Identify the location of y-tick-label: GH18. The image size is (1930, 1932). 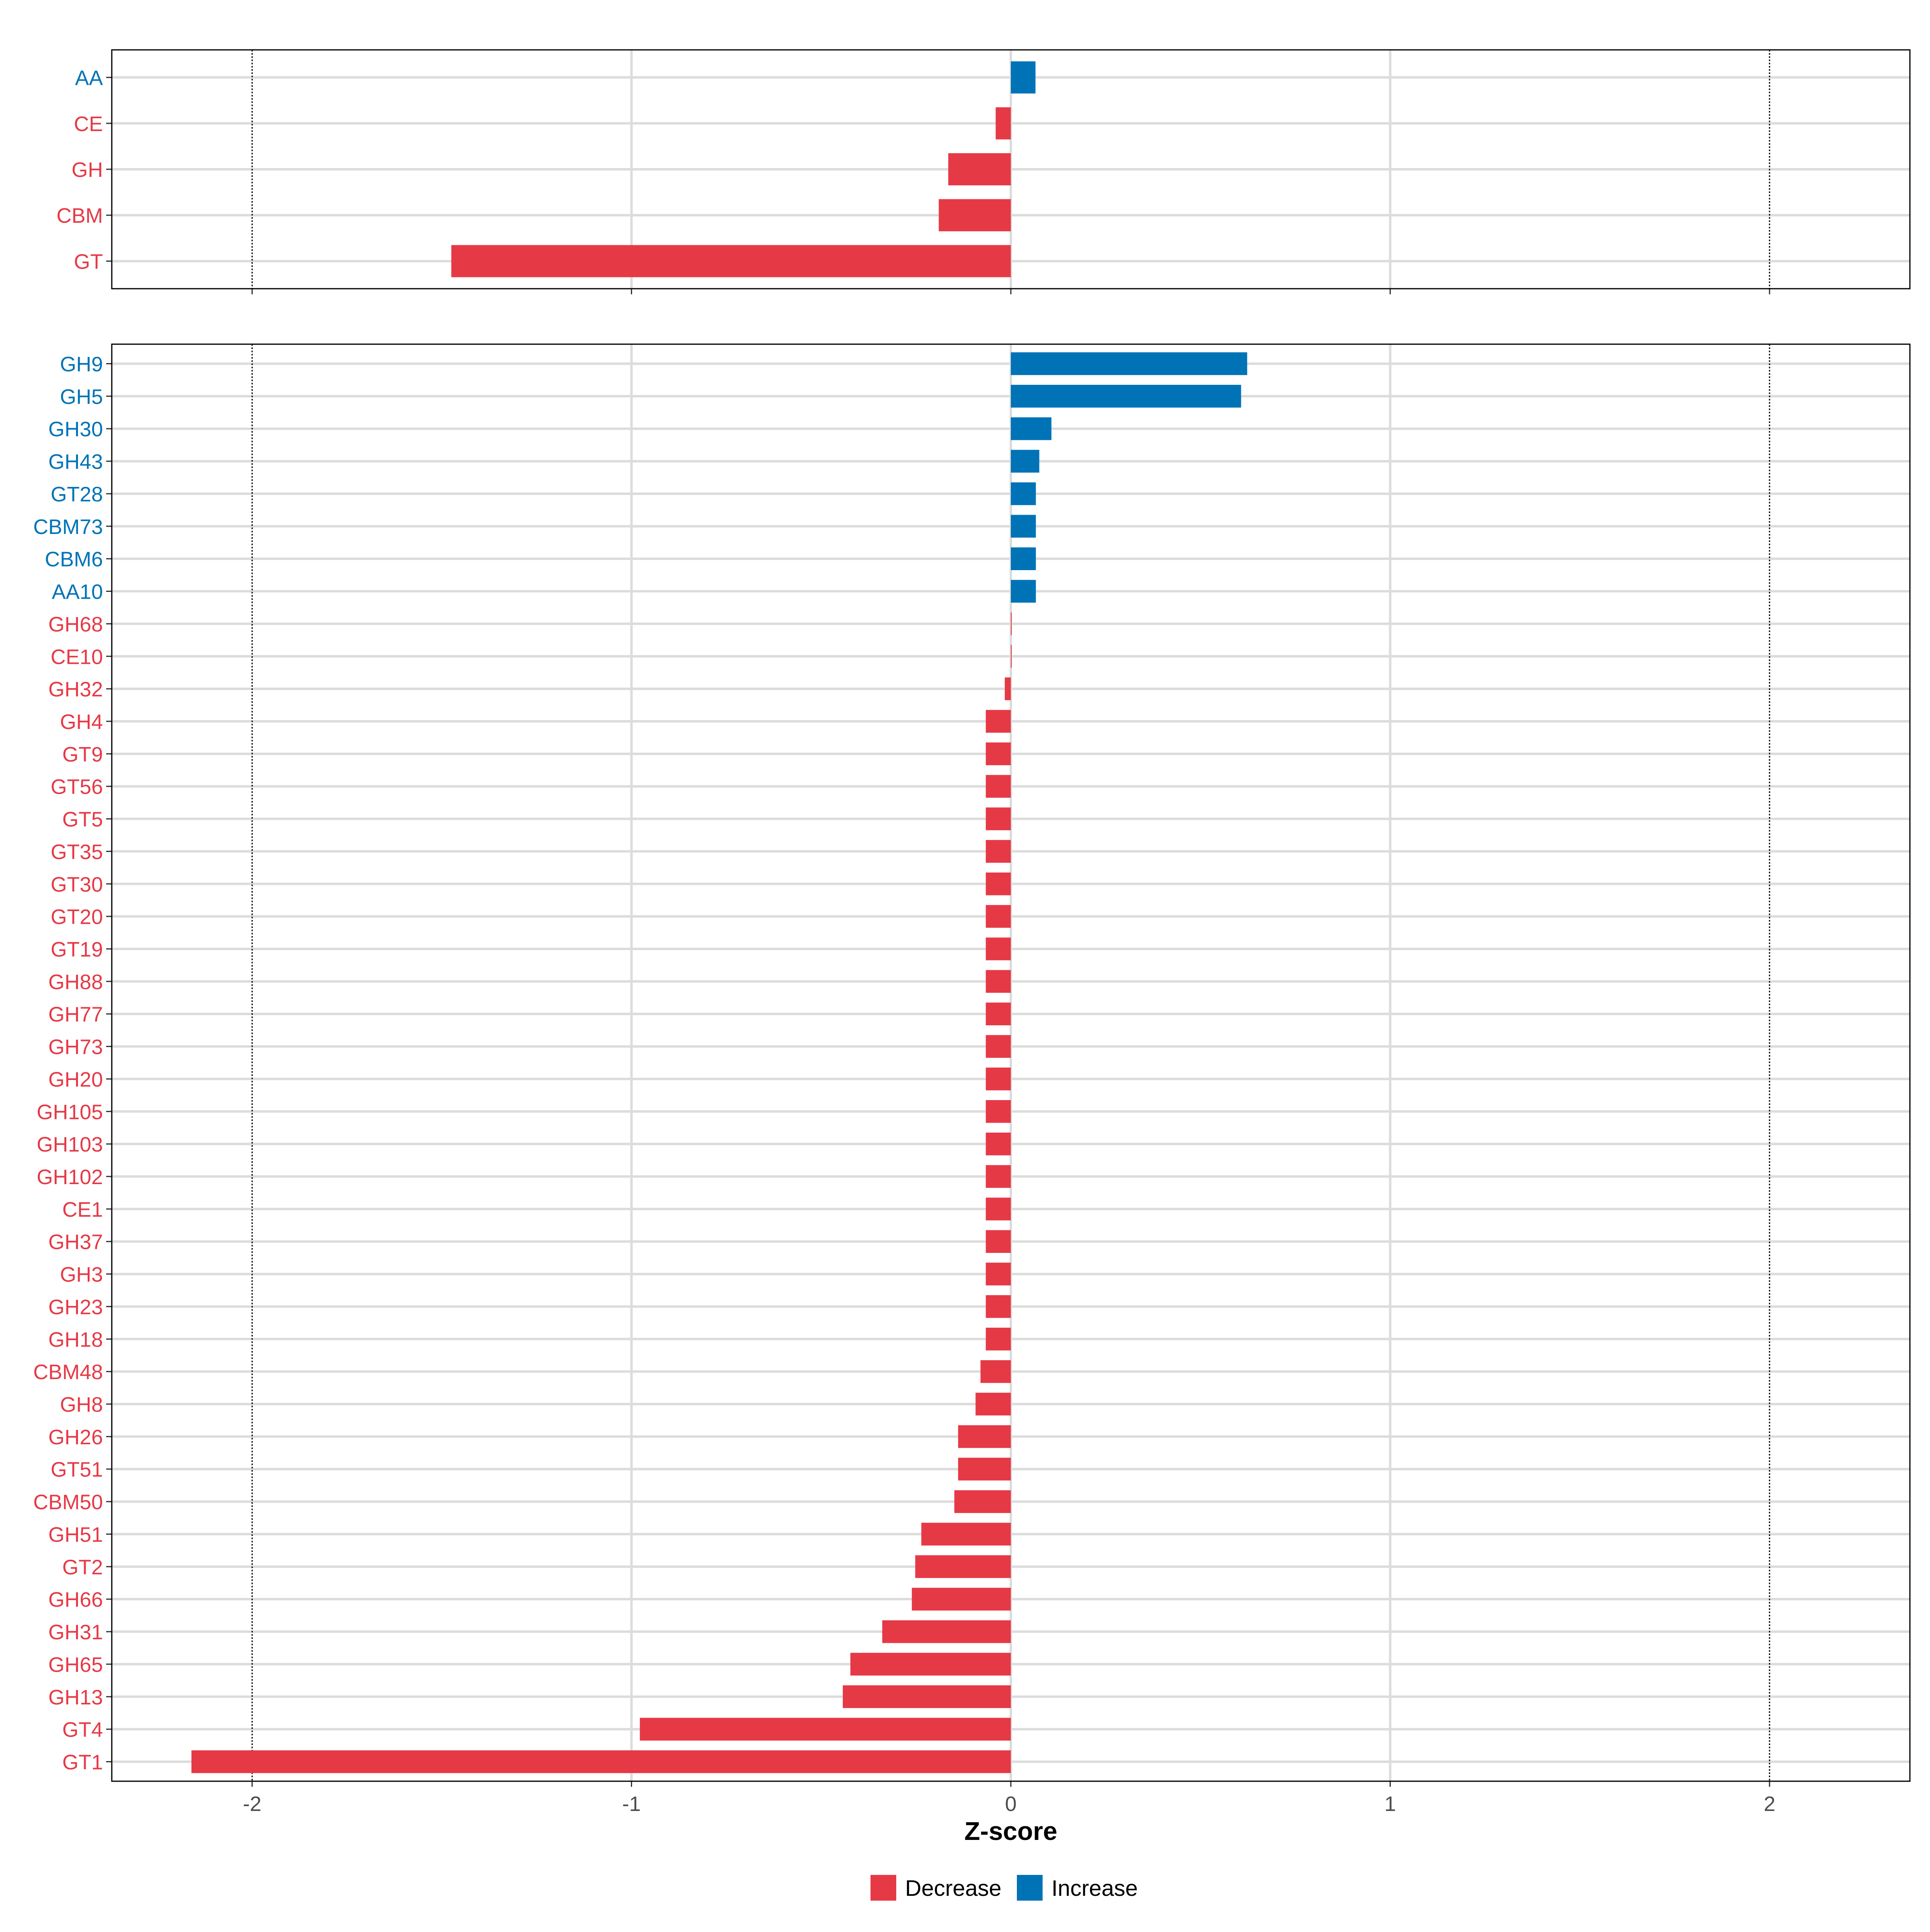
(75, 1339).